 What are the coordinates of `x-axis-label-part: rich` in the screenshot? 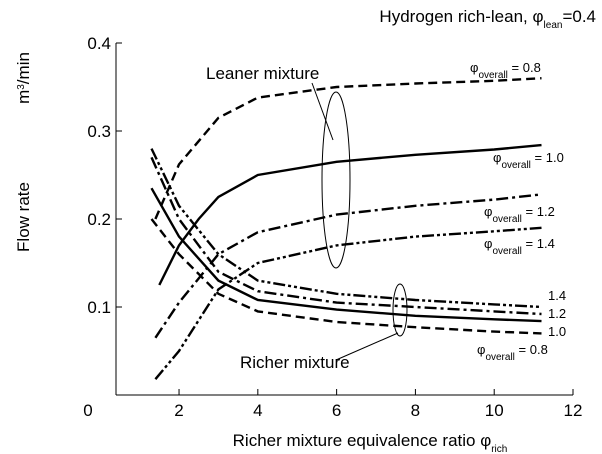 It's located at (499, 449).